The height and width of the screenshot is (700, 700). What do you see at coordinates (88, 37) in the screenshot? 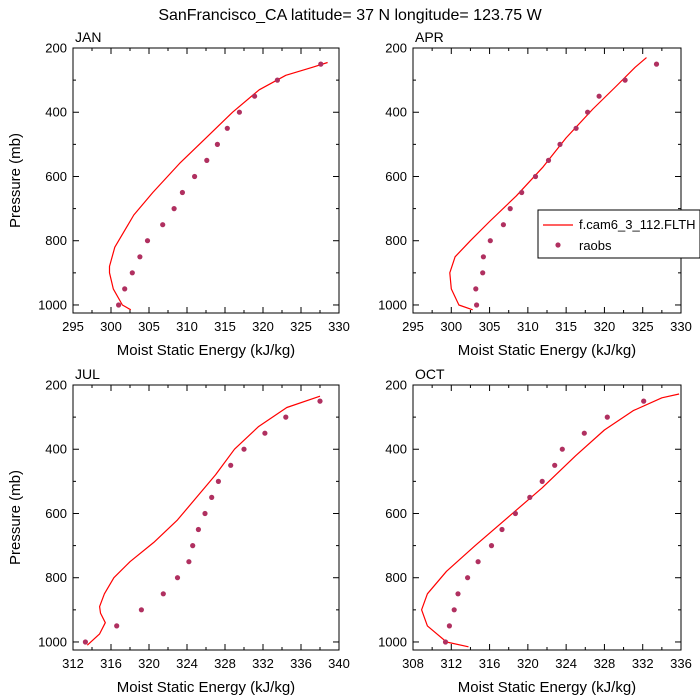
I see `panel-title: JAN` at bounding box center [88, 37].